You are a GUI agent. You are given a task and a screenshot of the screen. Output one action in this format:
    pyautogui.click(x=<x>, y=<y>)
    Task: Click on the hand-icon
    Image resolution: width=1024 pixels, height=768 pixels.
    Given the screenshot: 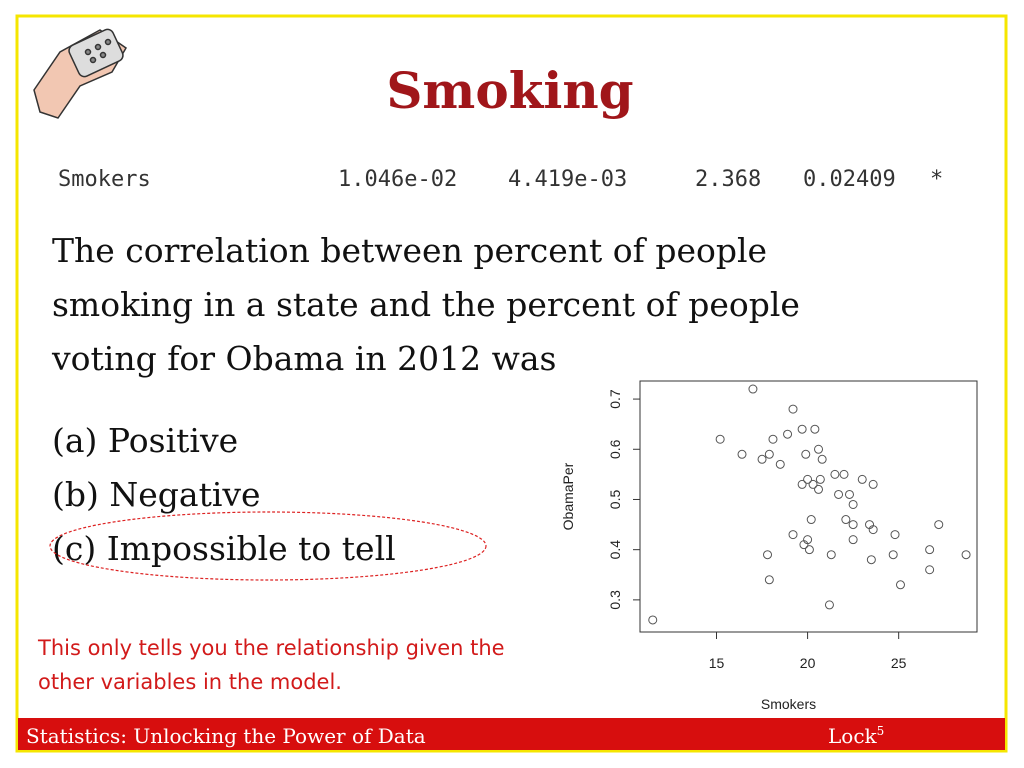 What is the action you would take?
    pyautogui.click(x=80, y=73)
    